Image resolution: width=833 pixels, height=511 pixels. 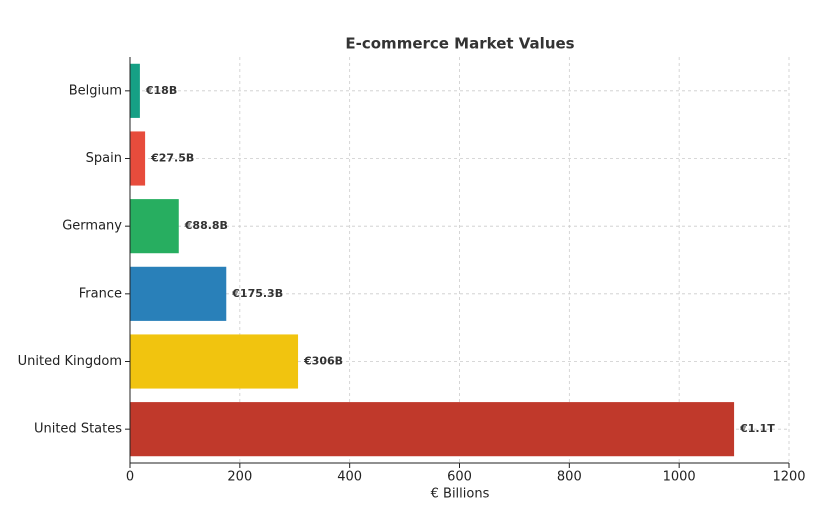 I want to click on y-tick-label: United Kingdom, so click(x=70, y=361).